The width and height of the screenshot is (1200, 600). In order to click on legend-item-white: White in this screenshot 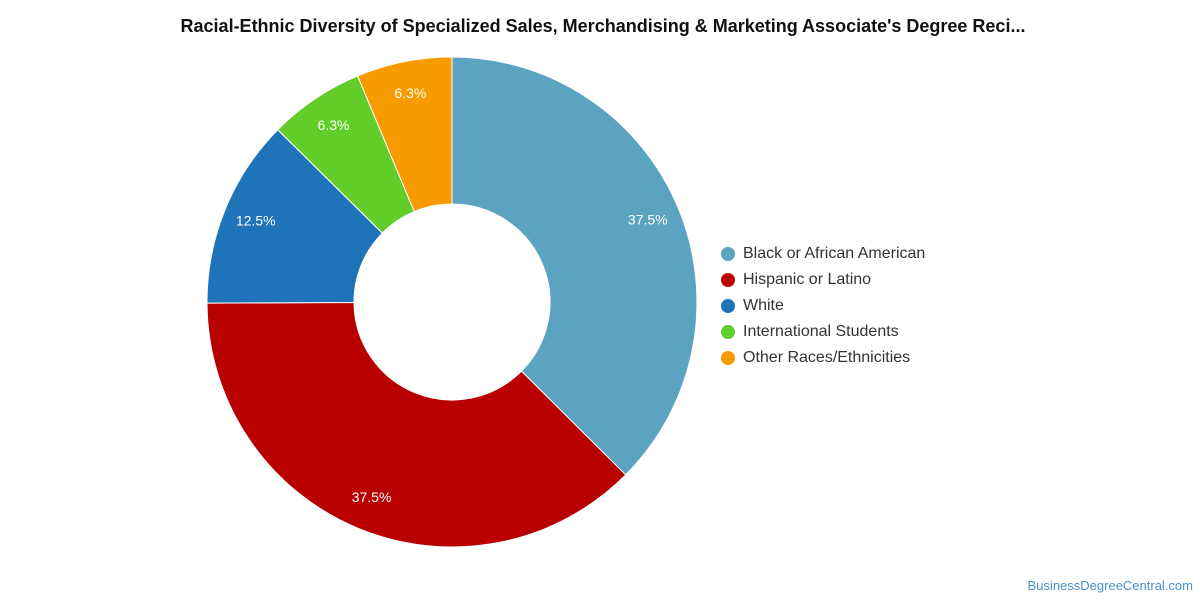, I will do `click(823, 306)`.